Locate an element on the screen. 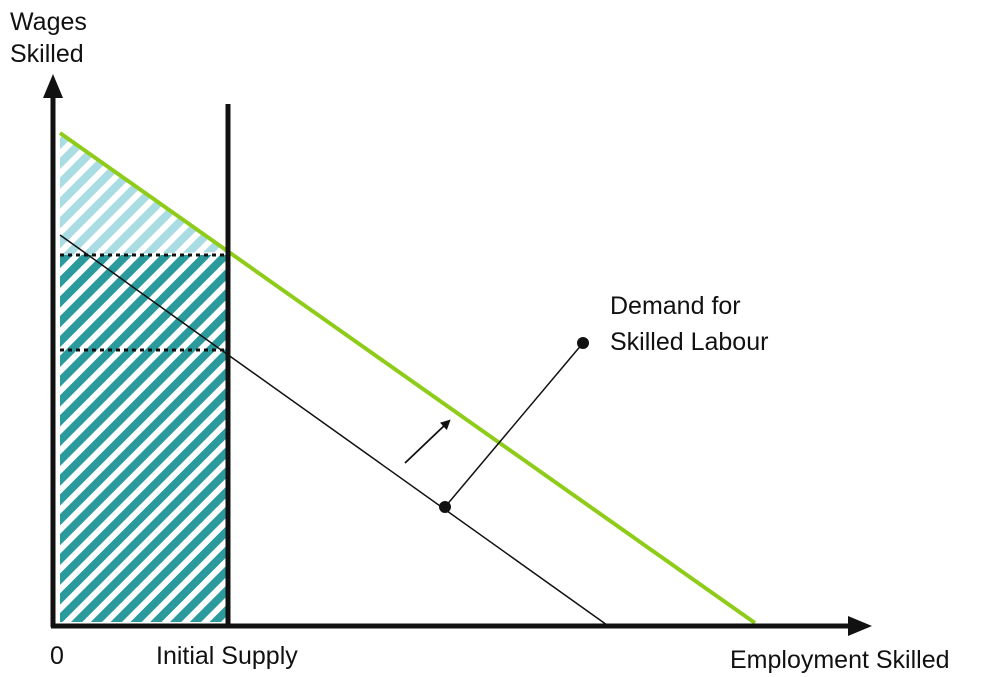 This screenshot has width=992, height=677. supply-label: Initial Supply is located at coordinates (227, 656).